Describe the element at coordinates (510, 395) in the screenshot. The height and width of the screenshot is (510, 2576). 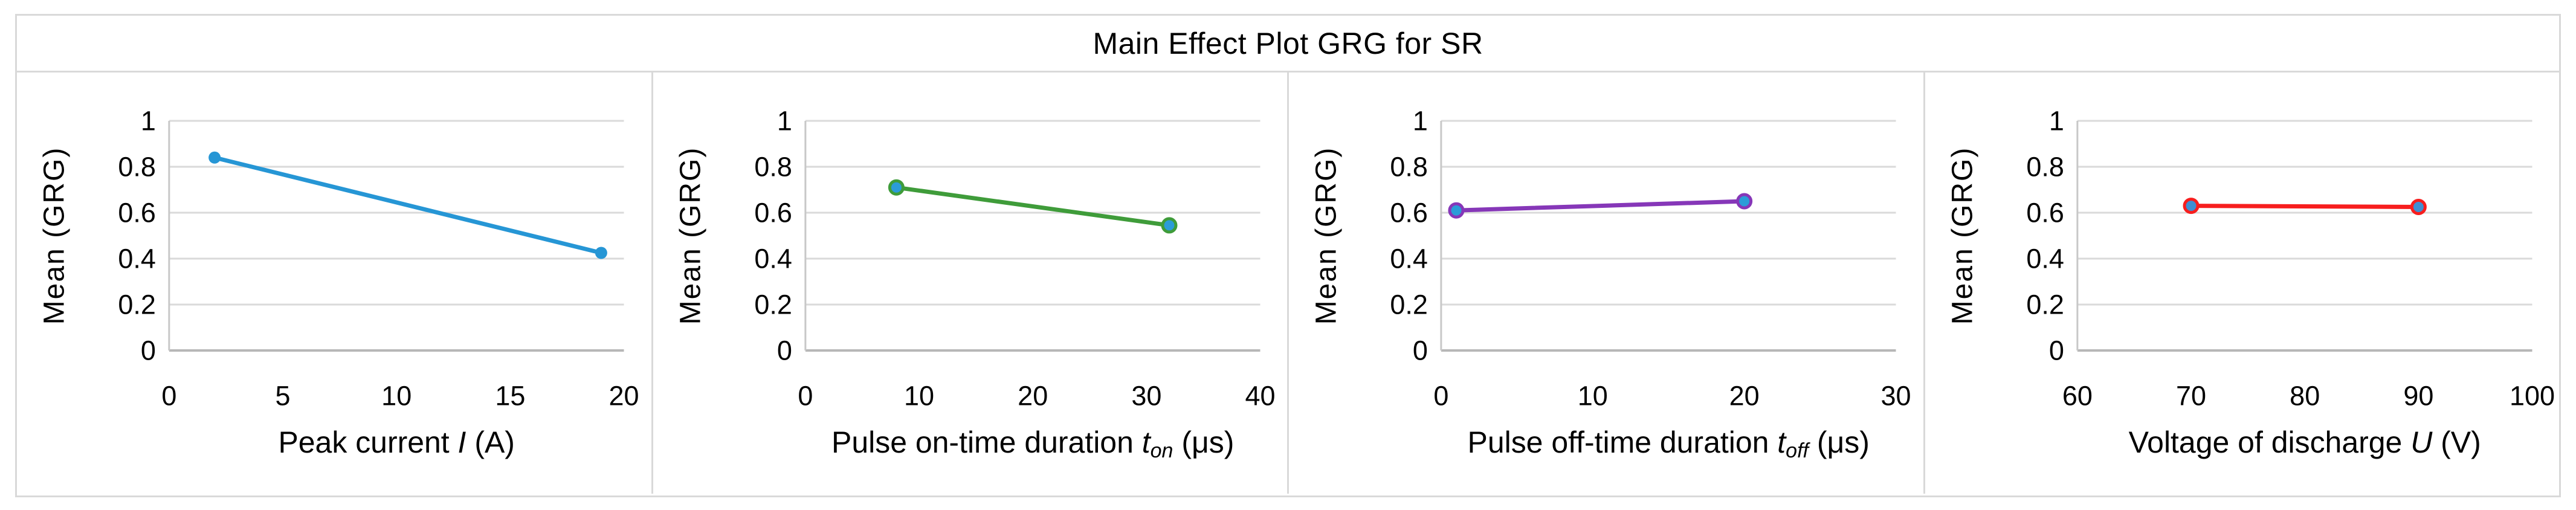
I see `x-tick-label: 15` at that location.